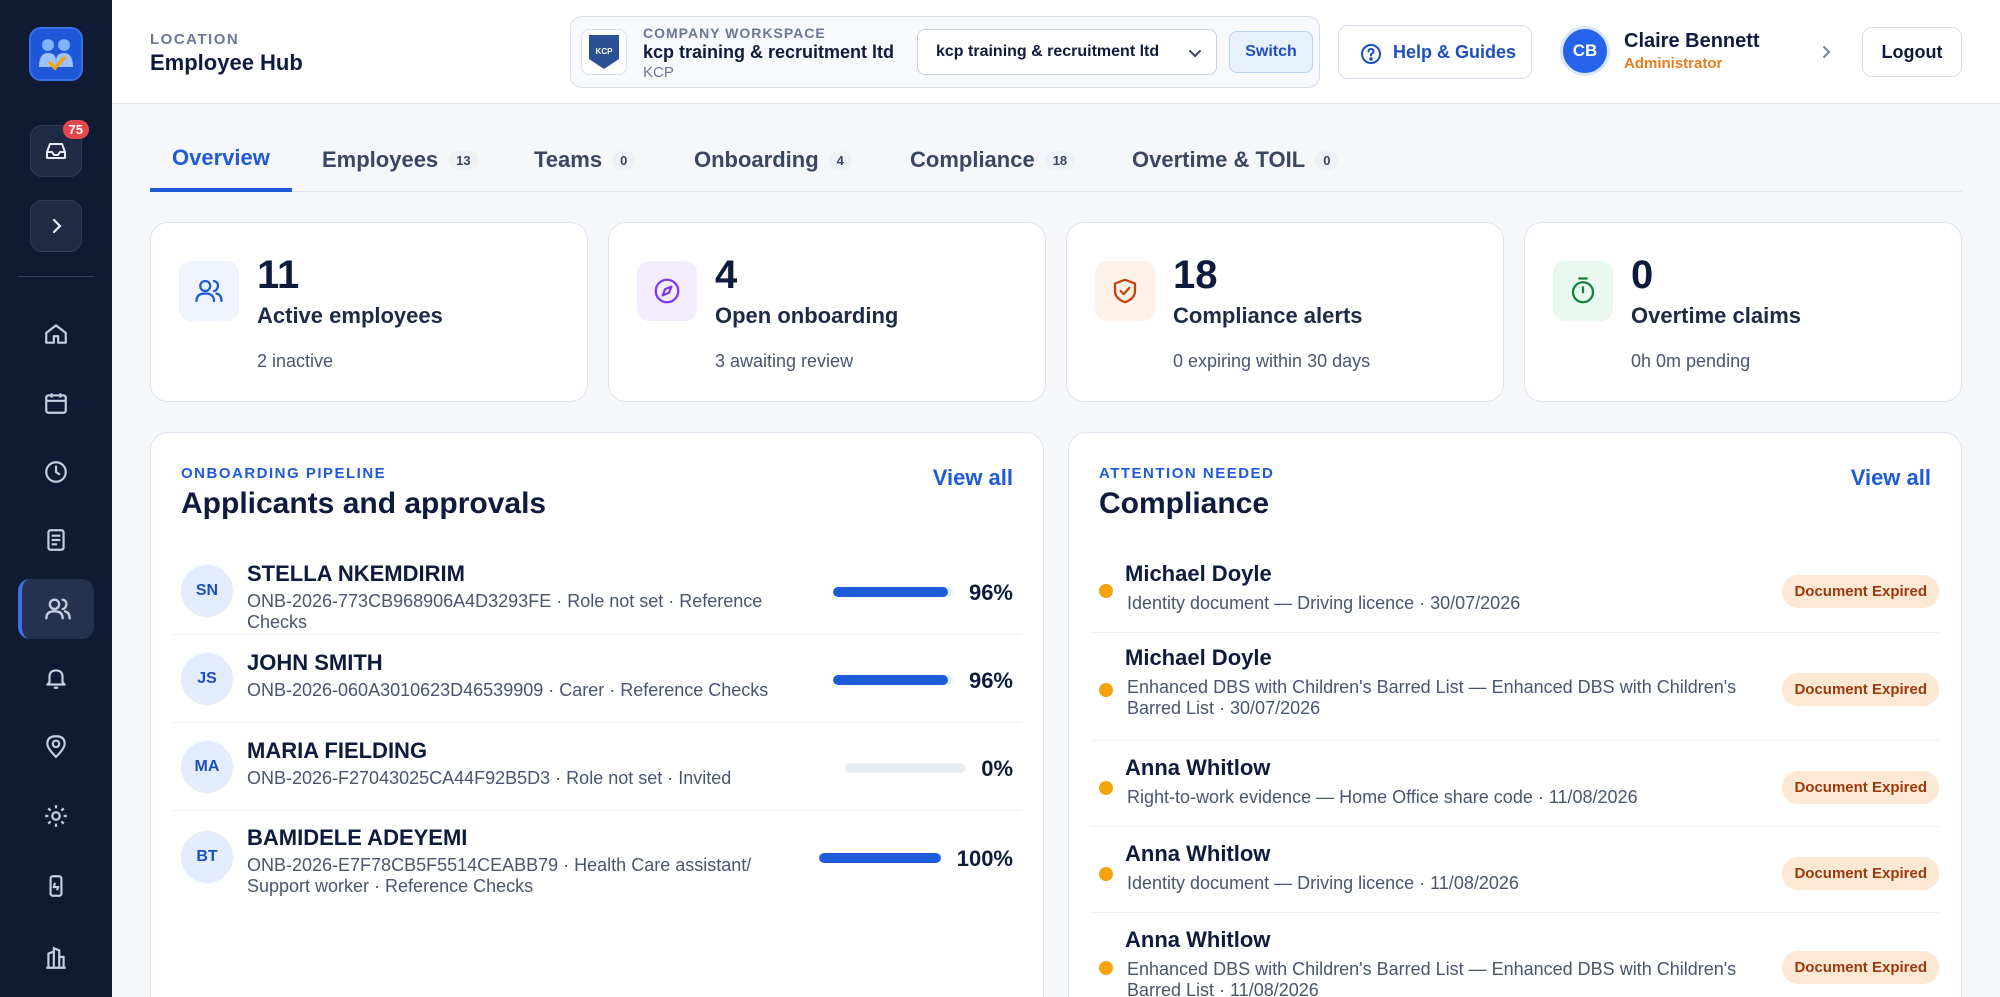  Describe the element at coordinates (364, 503) in the screenshot. I see `panel-title: Applicants and approvals` at that location.